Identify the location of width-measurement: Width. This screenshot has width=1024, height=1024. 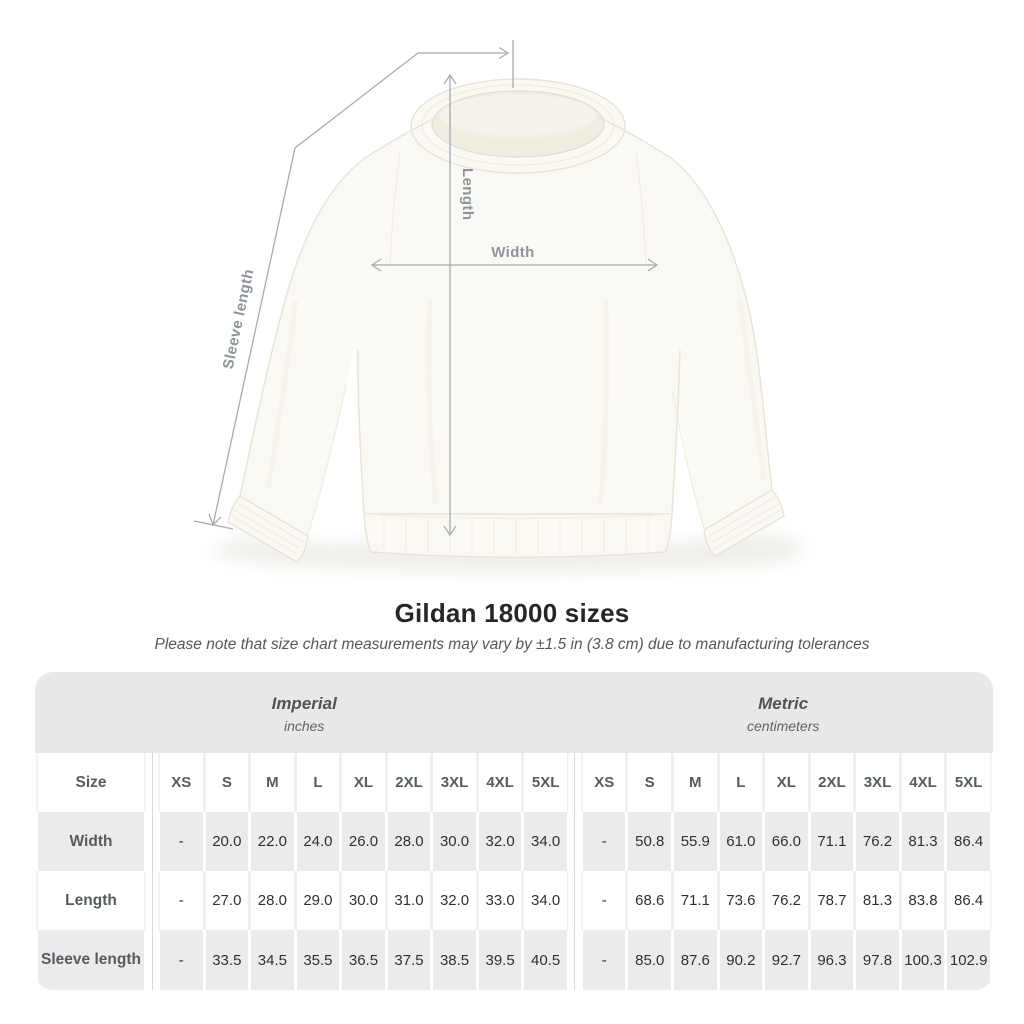
(514, 258).